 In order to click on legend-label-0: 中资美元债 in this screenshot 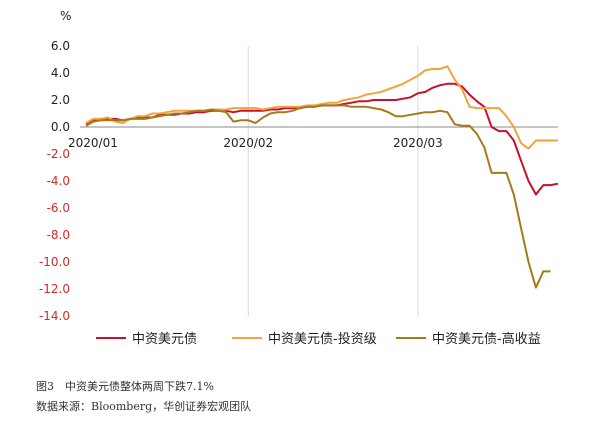, I will do `click(164, 339)`.